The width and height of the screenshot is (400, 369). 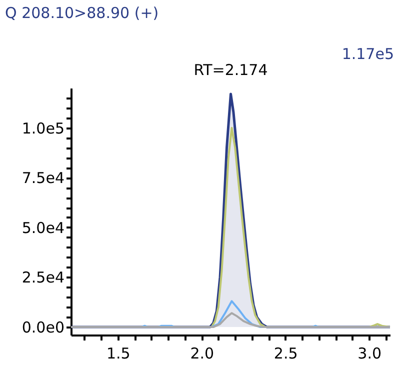 I want to click on y-tick-label: 1.0e5, so click(x=43, y=128).